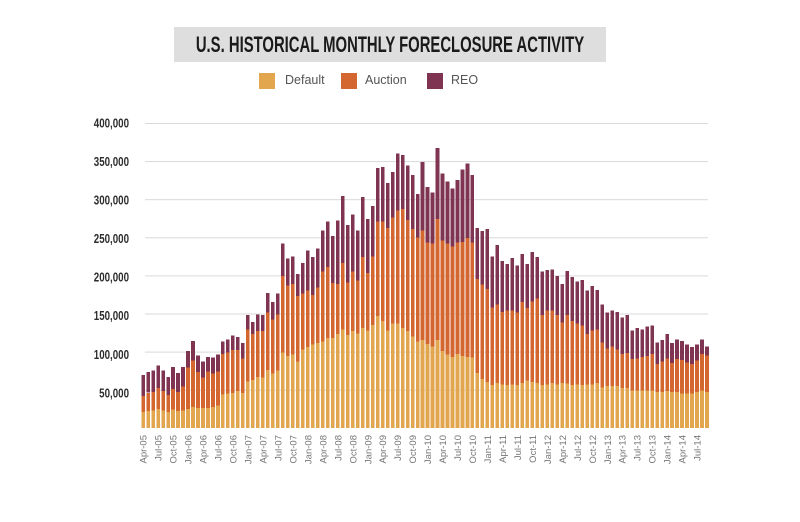 The height and width of the screenshot is (522, 800). I want to click on svg-text: Oct-08, so click(353, 449).